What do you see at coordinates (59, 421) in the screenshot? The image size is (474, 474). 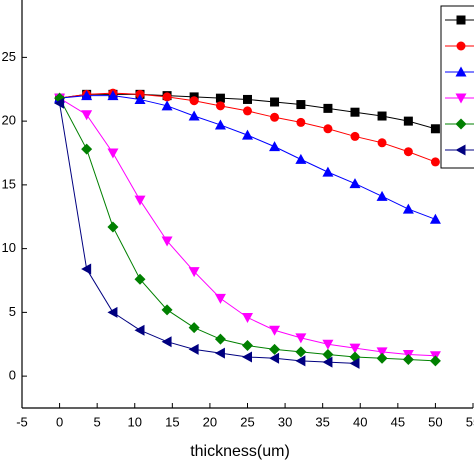 I see `x-tick-label: 0` at bounding box center [59, 421].